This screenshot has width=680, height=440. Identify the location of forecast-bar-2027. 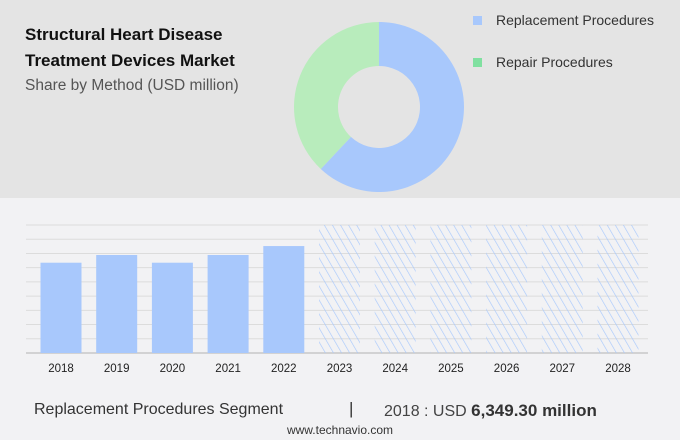
(562, 289).